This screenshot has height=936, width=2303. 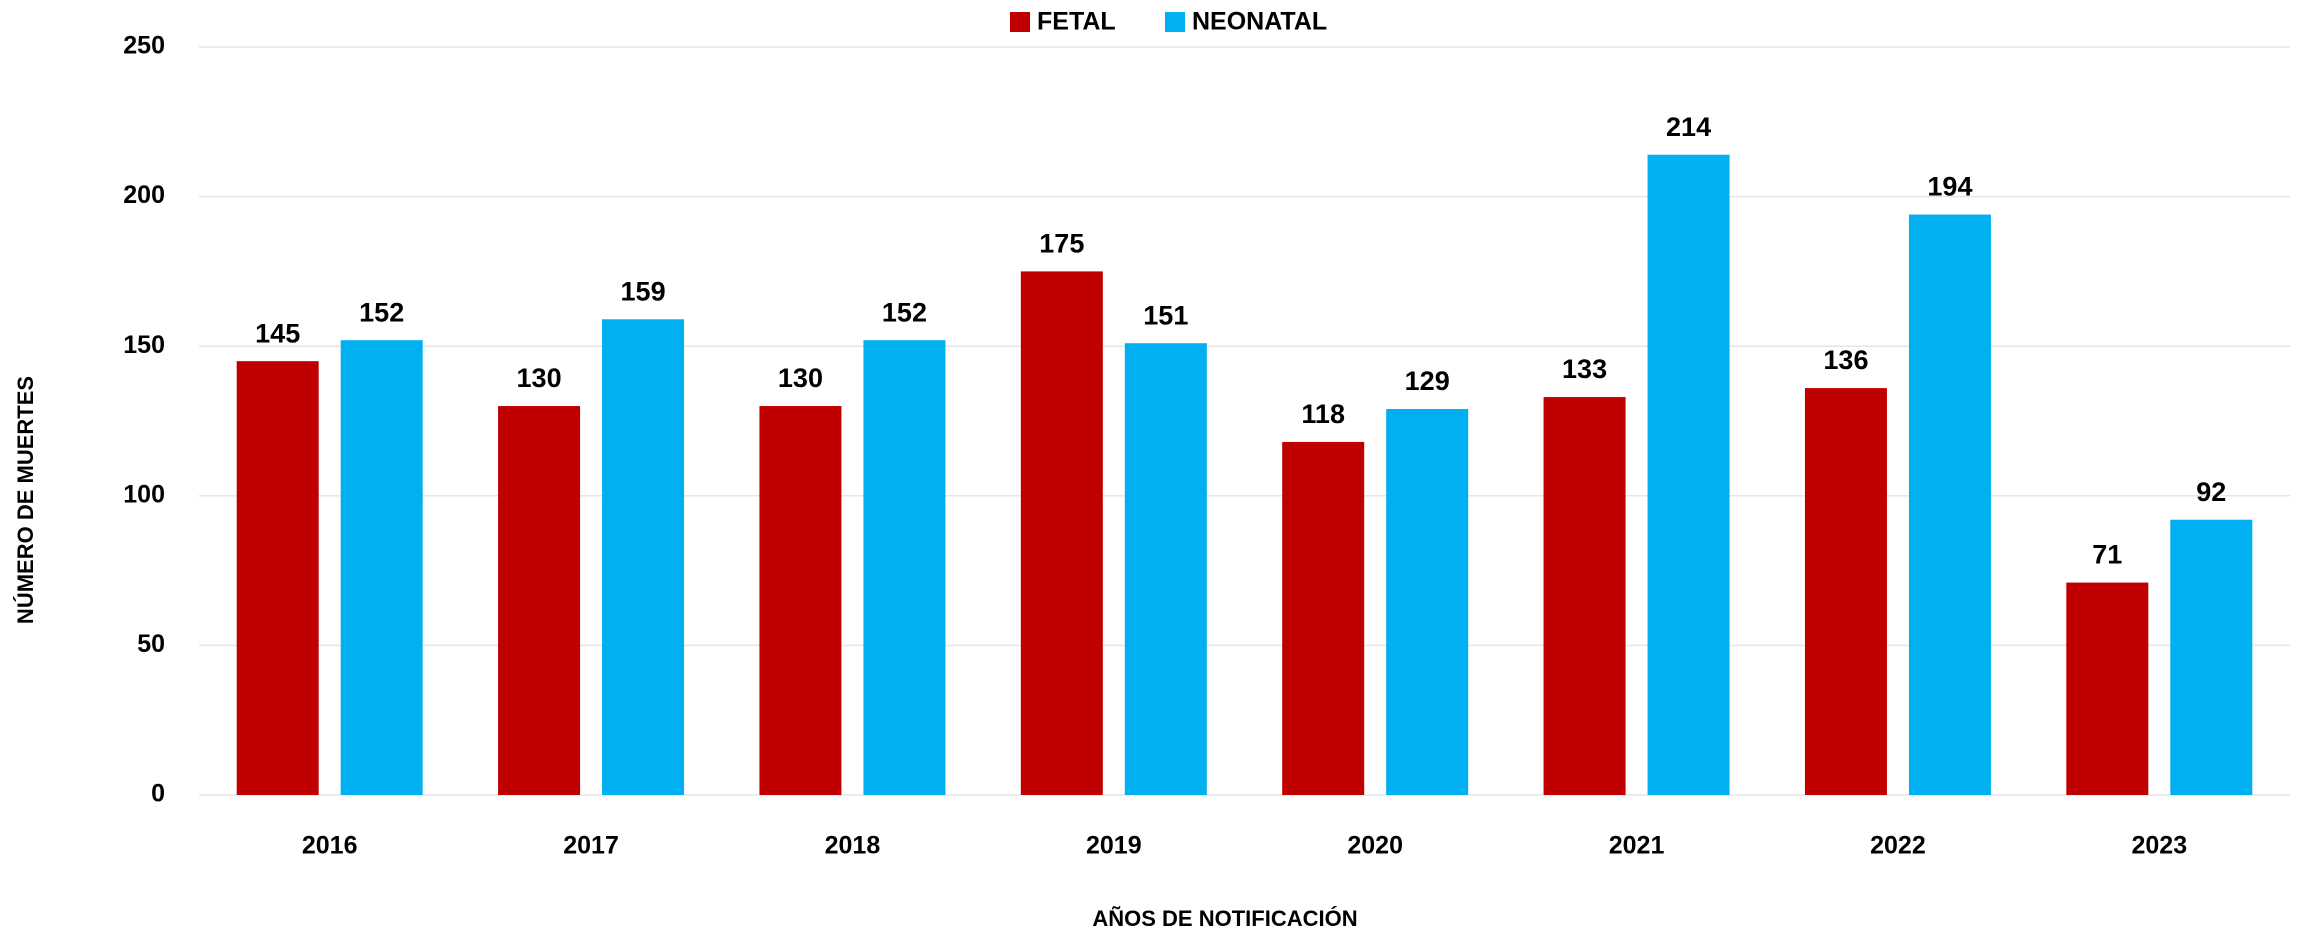 What do you see at coordinates (1898, 846) in the screenshot?
I see `x-tick-label: 2022` at bounding box center [1898, 846].